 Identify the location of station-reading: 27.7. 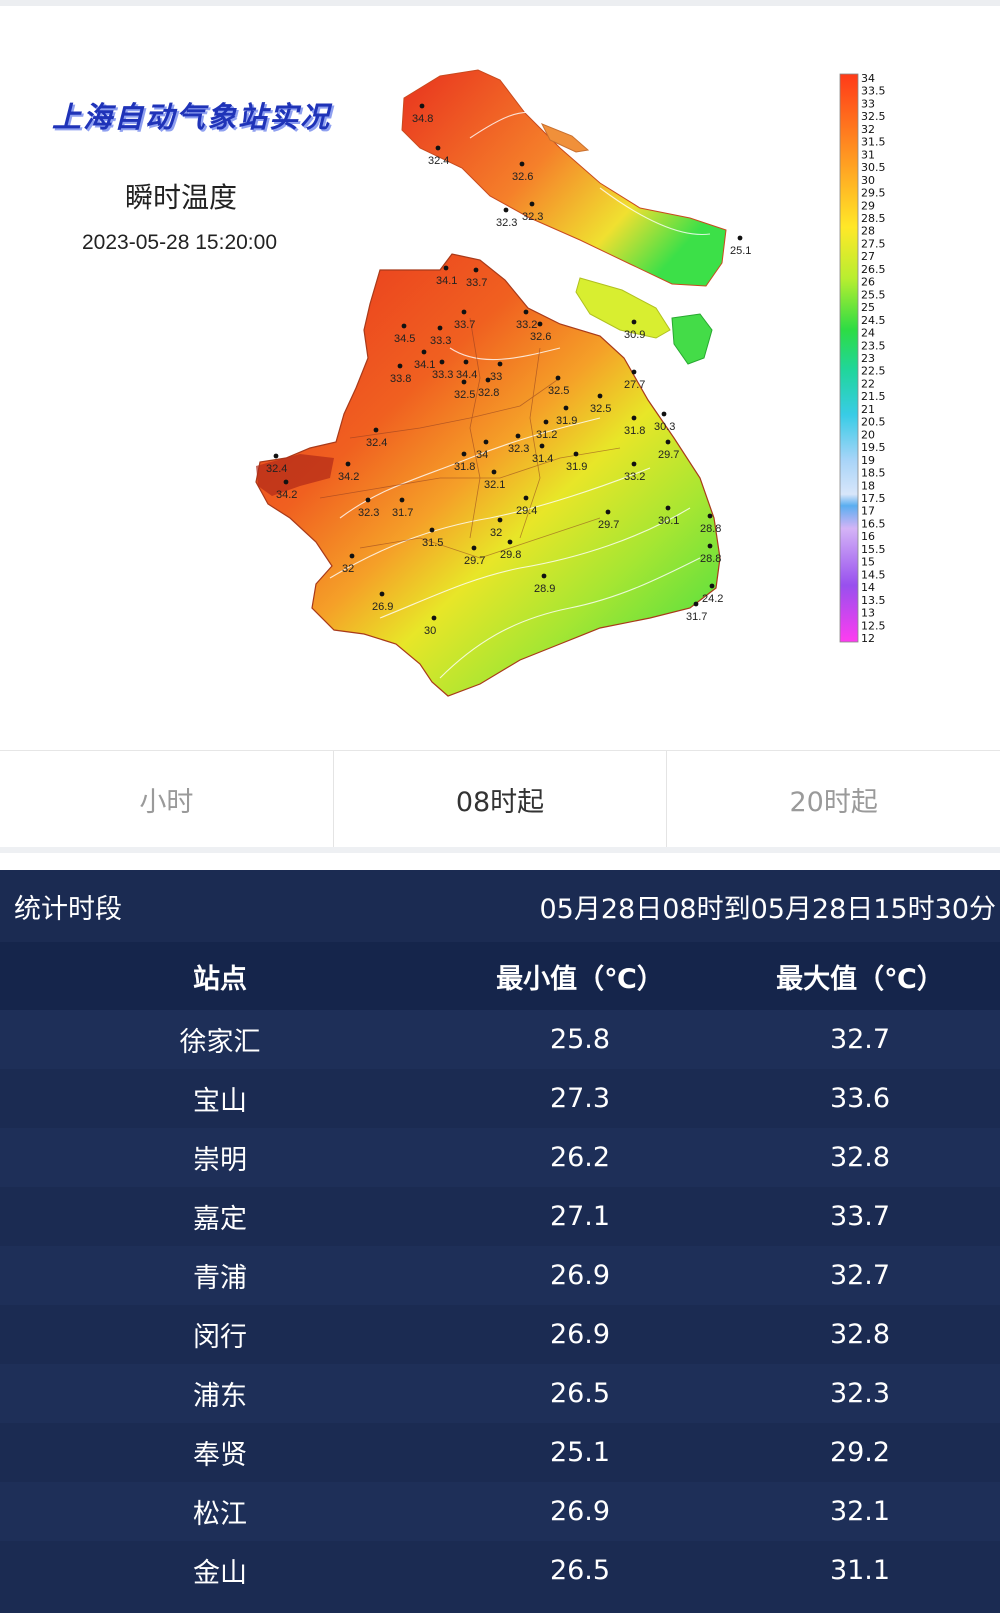
(634, 385).